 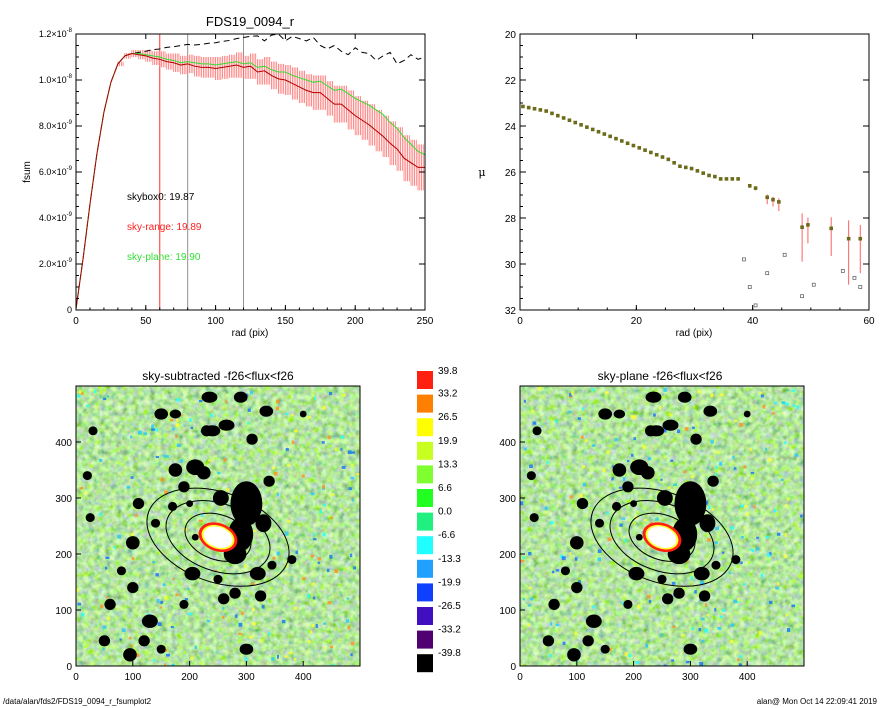 I want to click on fsum-x-tick-label: 100, so click(x=215, y=321).